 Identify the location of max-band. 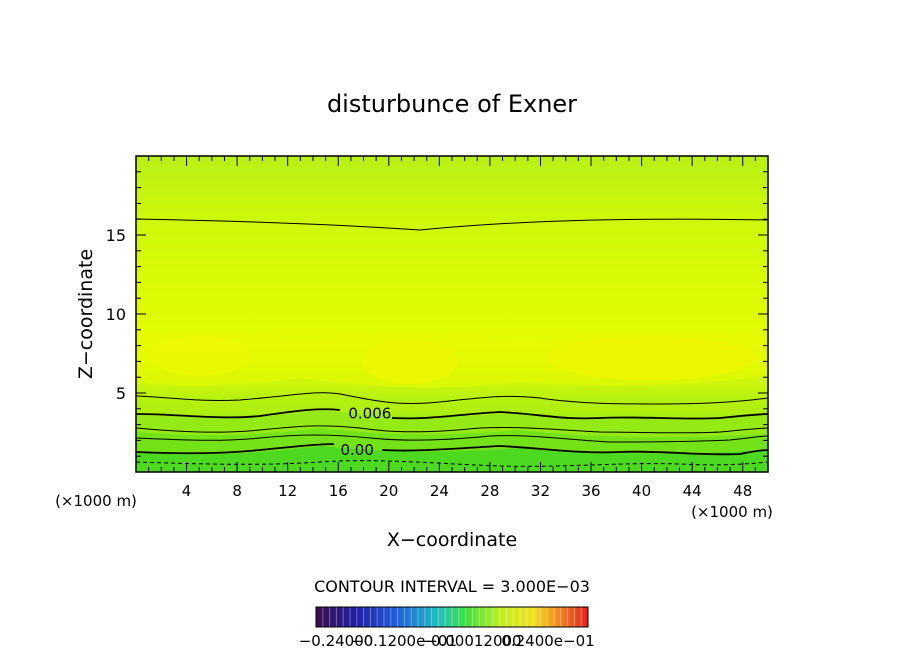
(452, 358).